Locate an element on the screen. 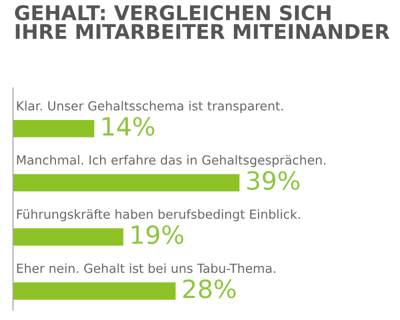  y-tick-label: Klar. Unser Gehaltsschema ist transparent. is located at coordinates (150, 106).